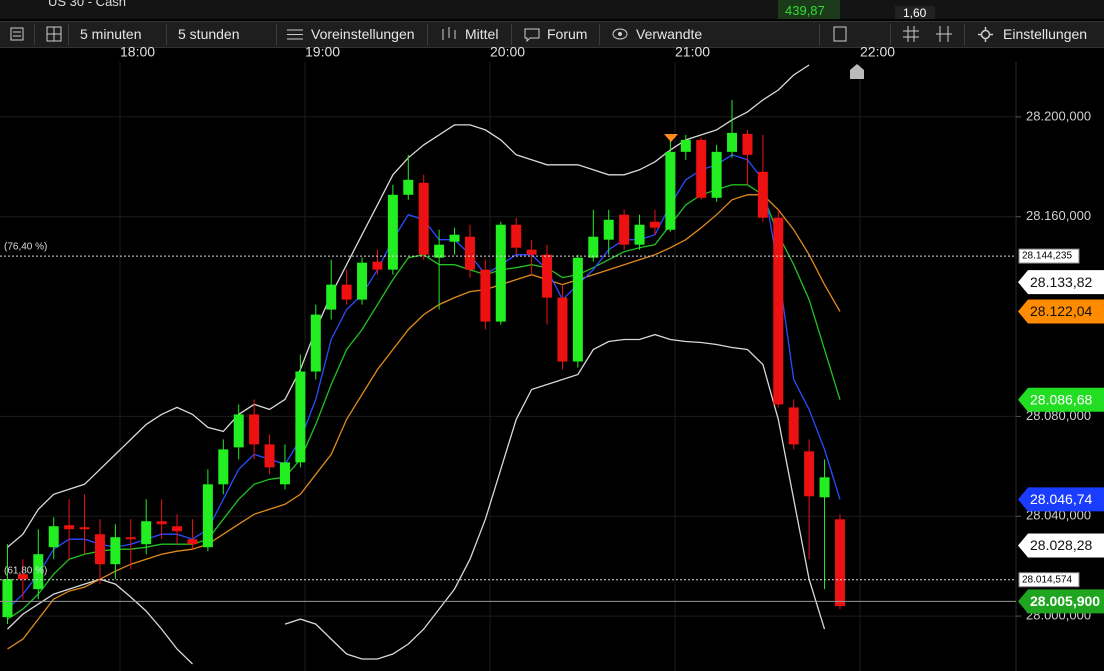 This screenshot has height=671, width=1104. I want to click on level-value: 28.144,235, so click(1047, 256).